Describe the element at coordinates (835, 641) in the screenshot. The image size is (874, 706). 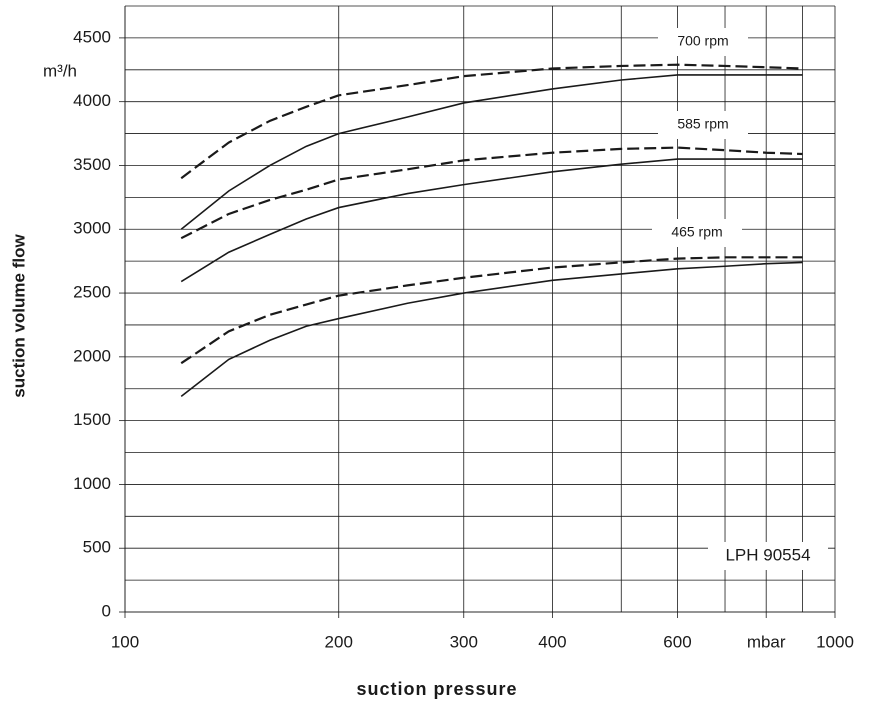
I see `x-tick-label: 1000` at that location.